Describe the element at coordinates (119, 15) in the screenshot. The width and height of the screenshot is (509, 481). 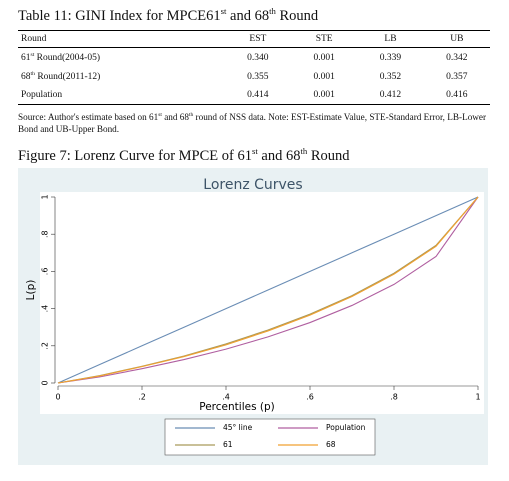
I see `text-part: Table 11: GINI Index for MPCE61` at that location.